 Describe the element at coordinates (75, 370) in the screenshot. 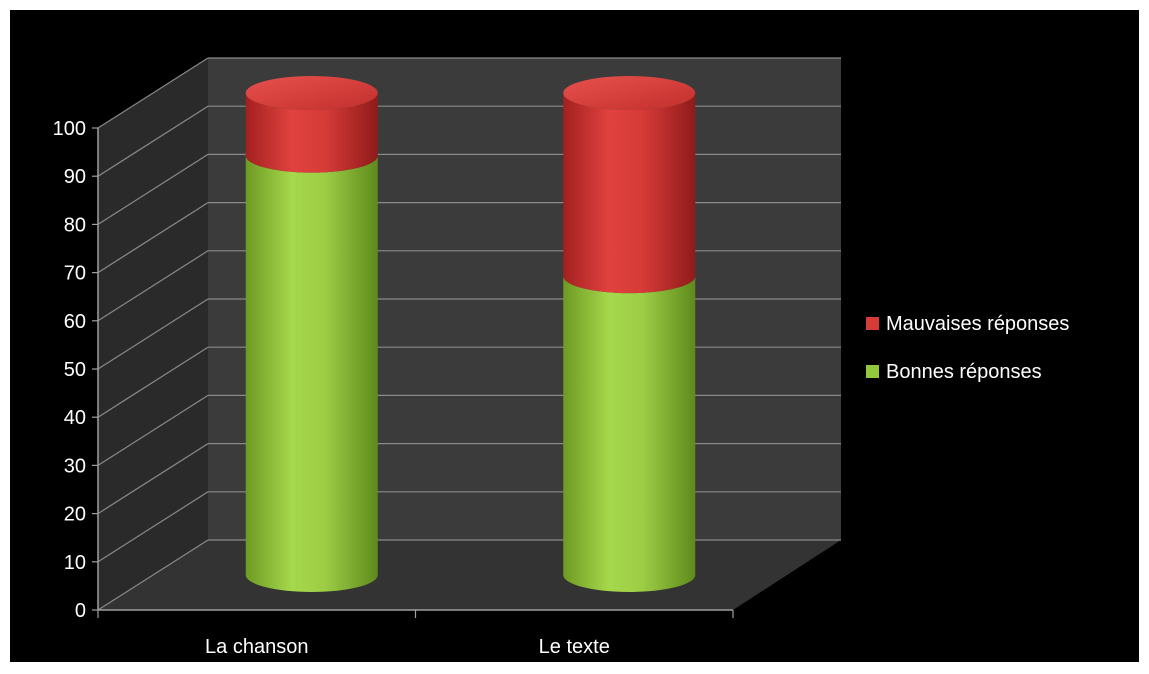

I see `y-tick-label: 50` at that location.